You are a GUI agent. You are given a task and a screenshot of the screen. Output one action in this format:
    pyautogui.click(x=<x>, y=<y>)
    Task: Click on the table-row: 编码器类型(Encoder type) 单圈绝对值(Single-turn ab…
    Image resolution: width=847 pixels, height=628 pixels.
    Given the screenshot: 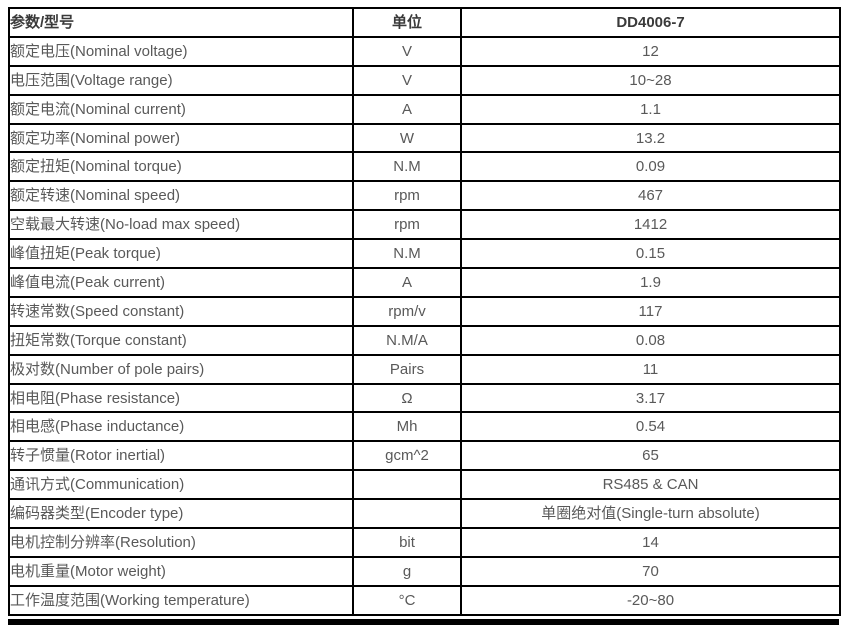 What is the action you would take?
    pyautogui.click(x=424, y=514)
    